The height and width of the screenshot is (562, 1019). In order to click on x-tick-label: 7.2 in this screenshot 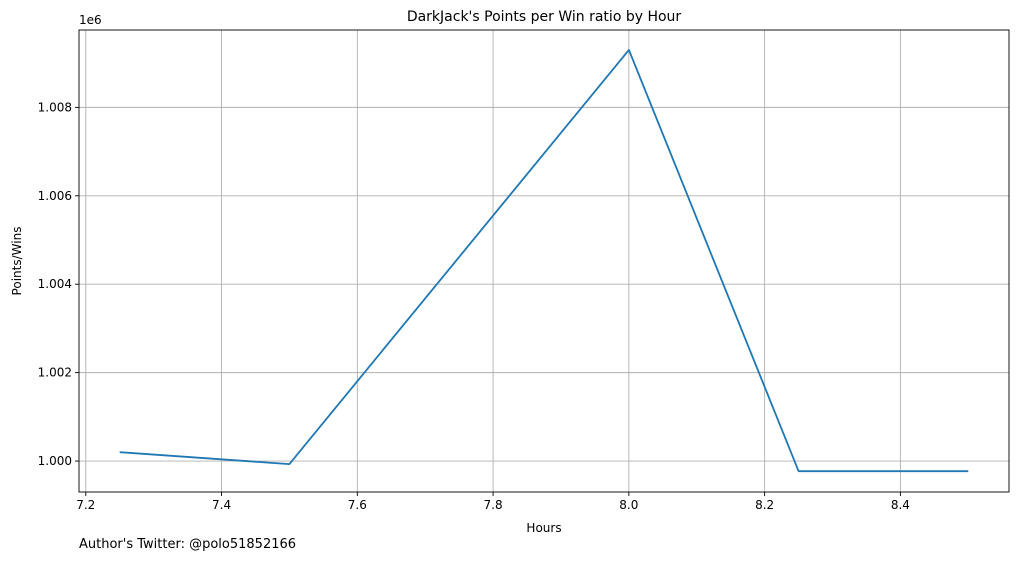, I will do `click(85, 505)`.